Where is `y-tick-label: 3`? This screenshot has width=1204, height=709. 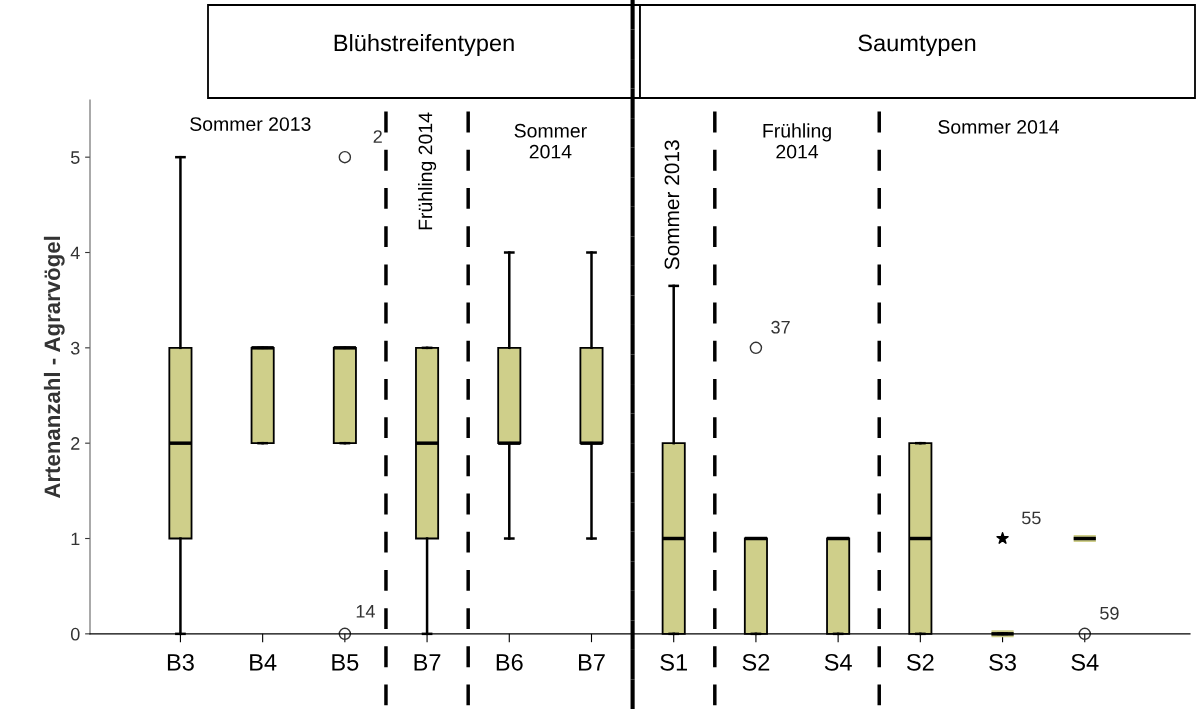
y-tick-label: 3 is located at coordinates (75, 348).